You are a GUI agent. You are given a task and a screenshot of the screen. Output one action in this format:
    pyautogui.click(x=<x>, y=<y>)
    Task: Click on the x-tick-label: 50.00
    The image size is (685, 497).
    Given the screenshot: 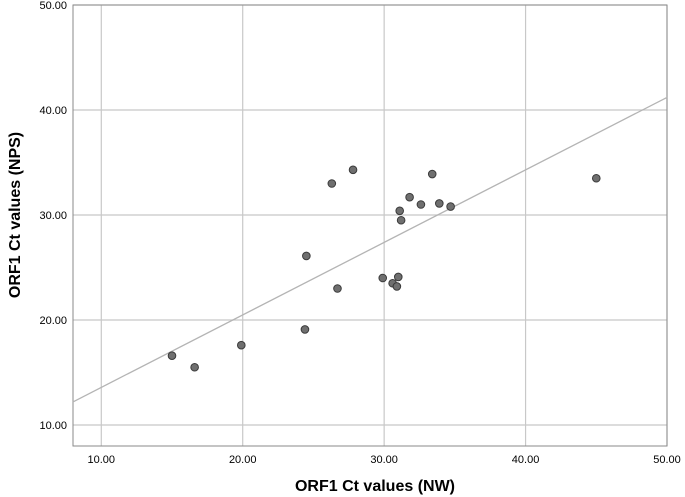 What is the action you would take?
    pyautogui.click(x=667, y=460)
    